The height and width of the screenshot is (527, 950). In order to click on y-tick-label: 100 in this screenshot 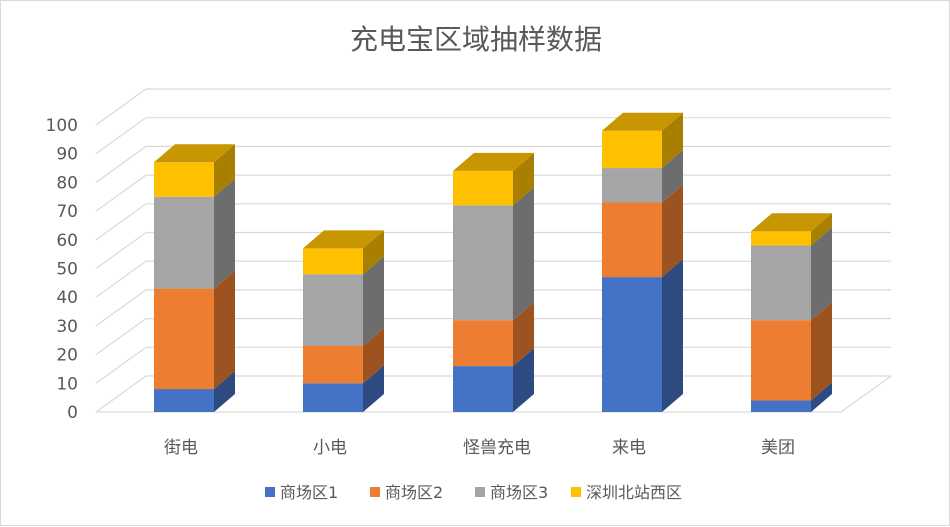, I will do `click(62, 126)`.